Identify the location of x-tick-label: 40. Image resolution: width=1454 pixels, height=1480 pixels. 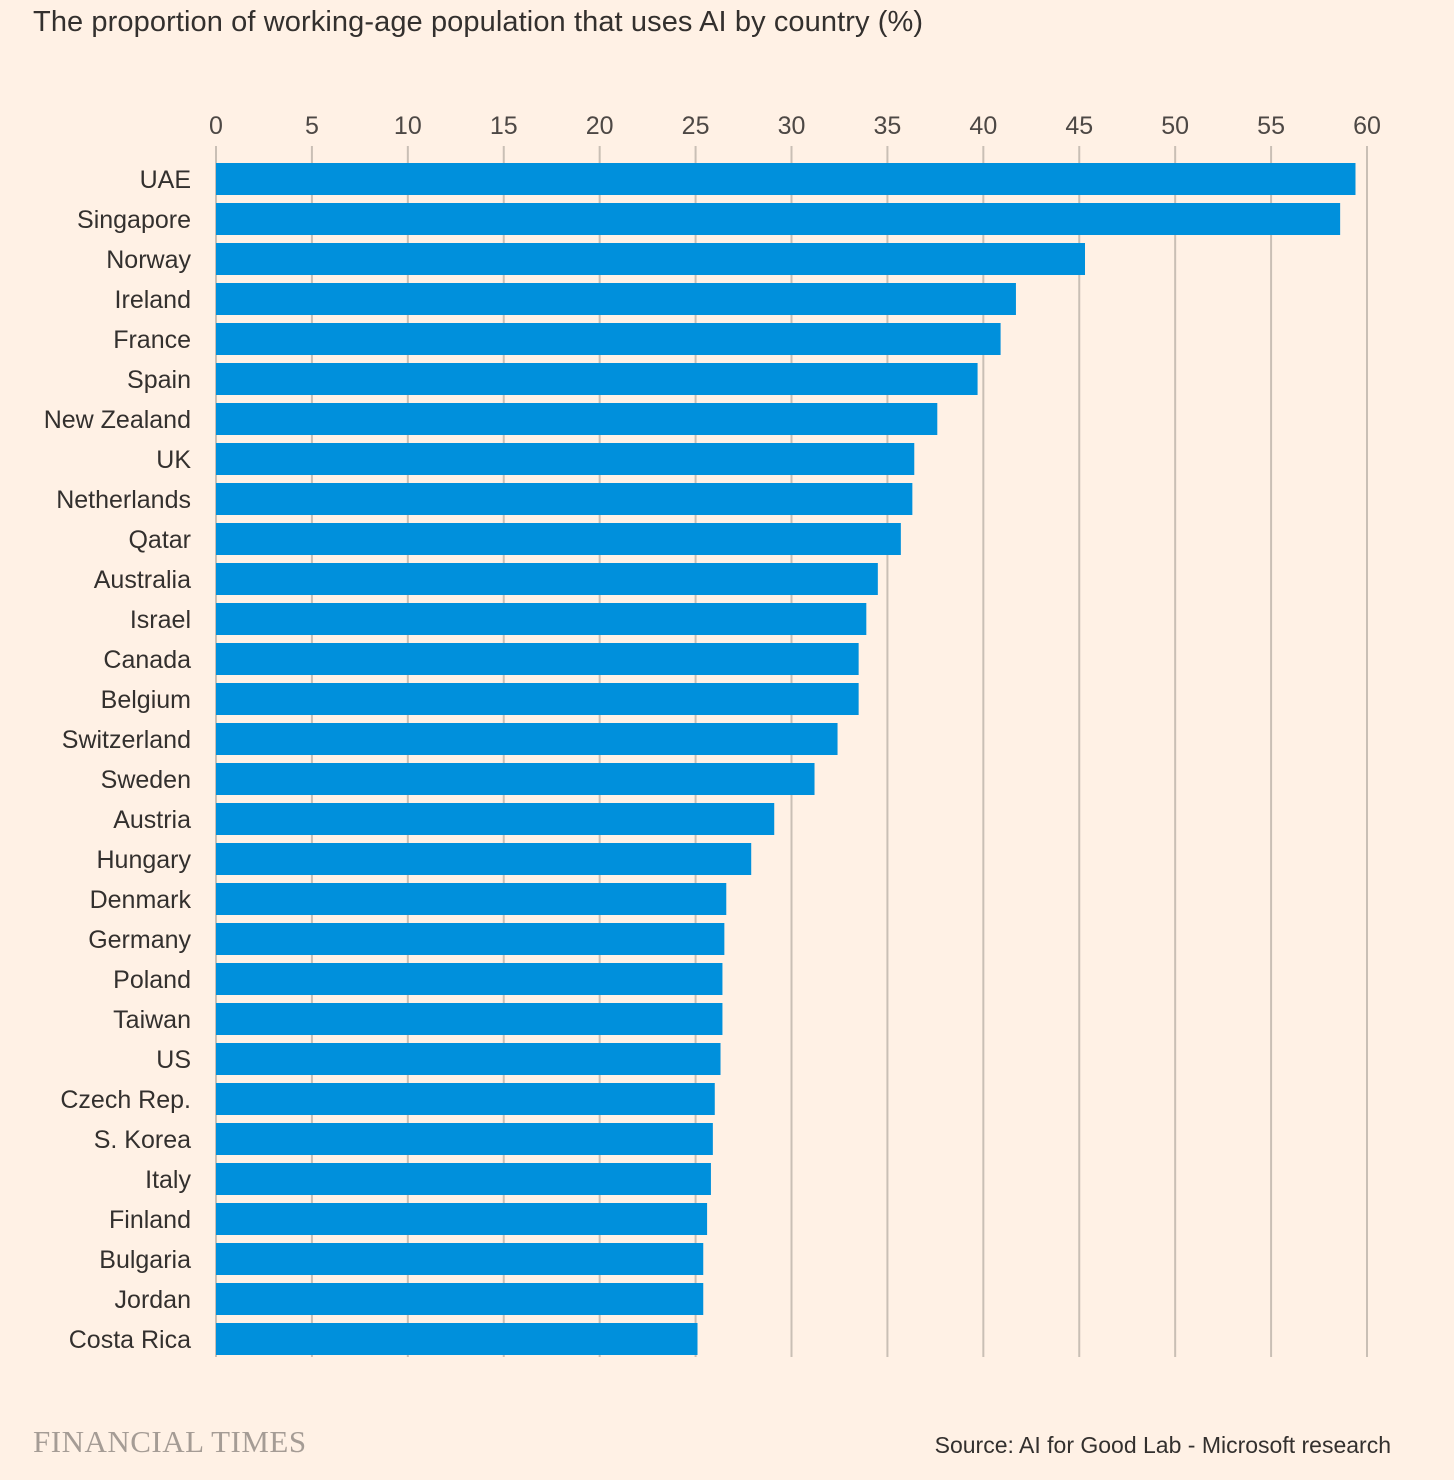
(983, 126).